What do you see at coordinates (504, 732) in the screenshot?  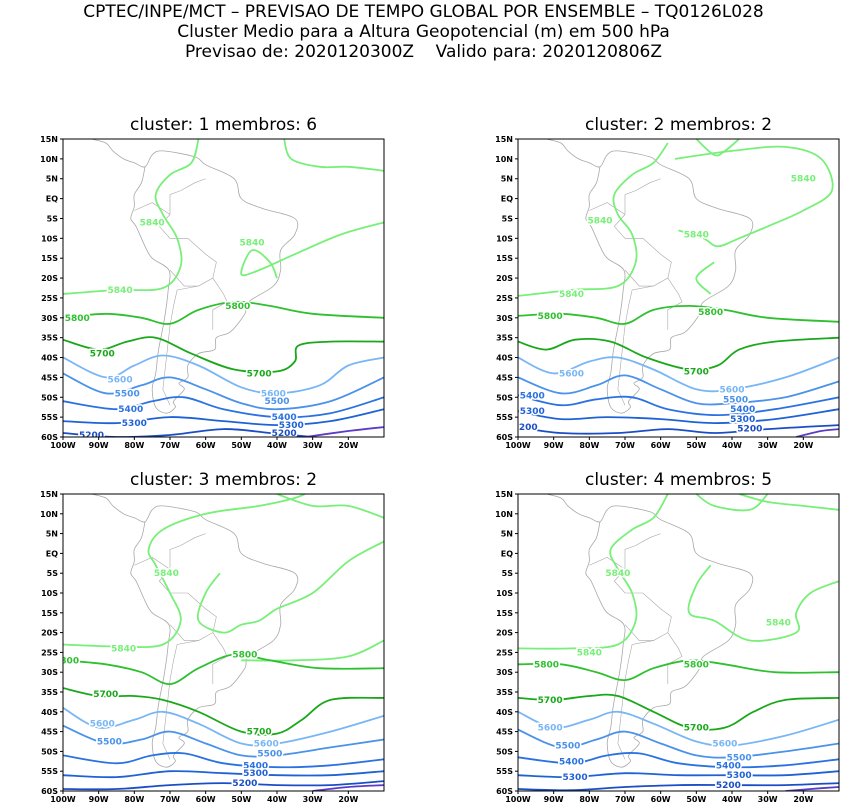 I see `lat-tick-label: 45S` at bounding box center [504, 732].